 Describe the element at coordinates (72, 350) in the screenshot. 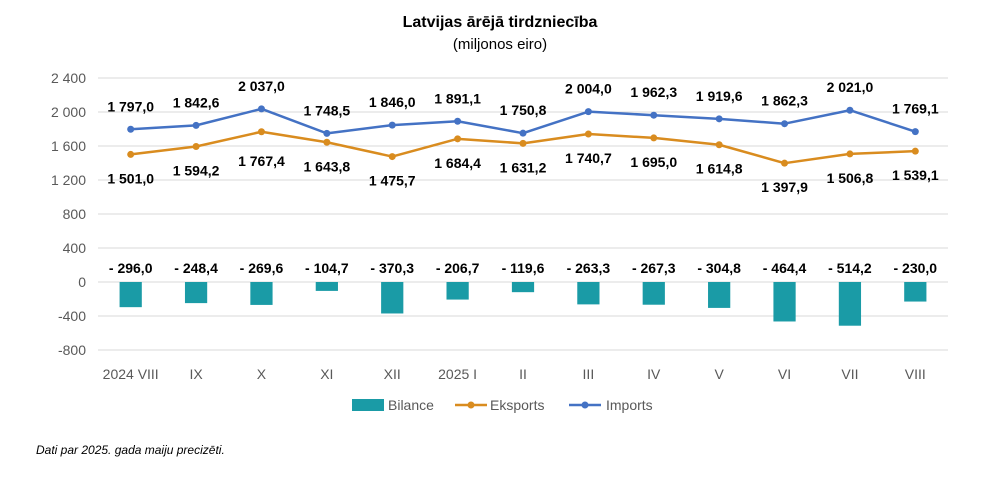

I see `y-tick-label: -800` at that location.